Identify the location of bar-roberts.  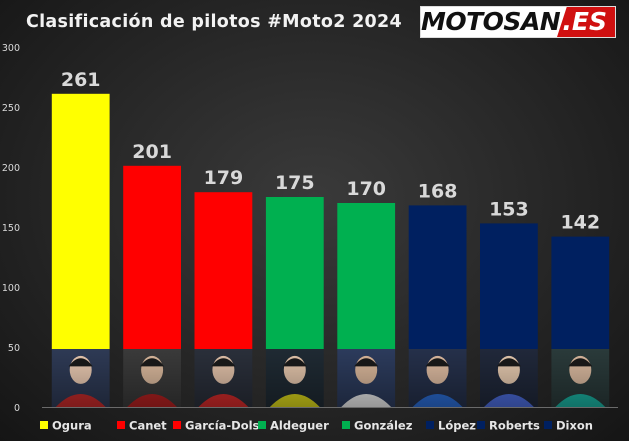
(509, 286).